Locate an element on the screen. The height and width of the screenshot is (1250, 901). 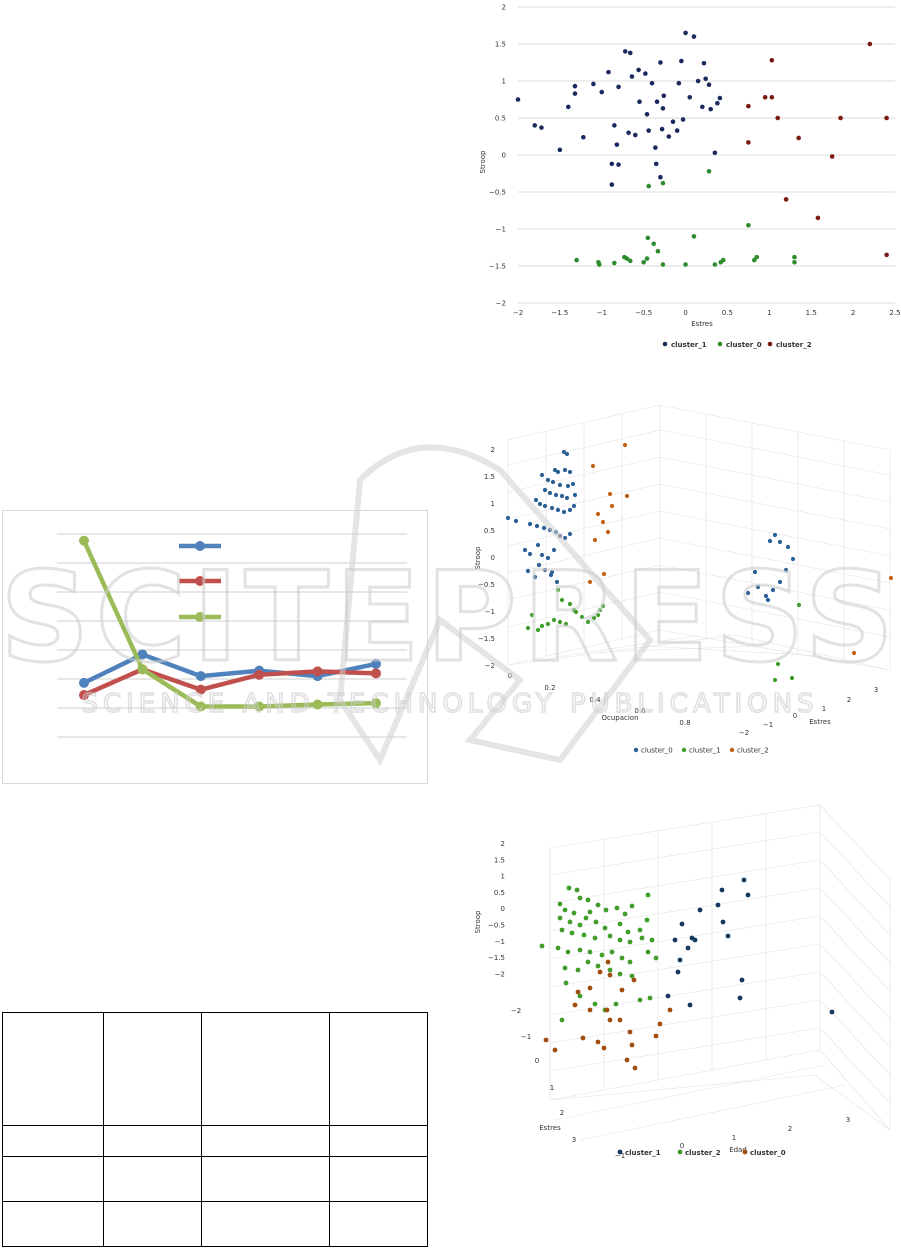
z-tick-label: 0.5 is located at coordinates (499, 893).